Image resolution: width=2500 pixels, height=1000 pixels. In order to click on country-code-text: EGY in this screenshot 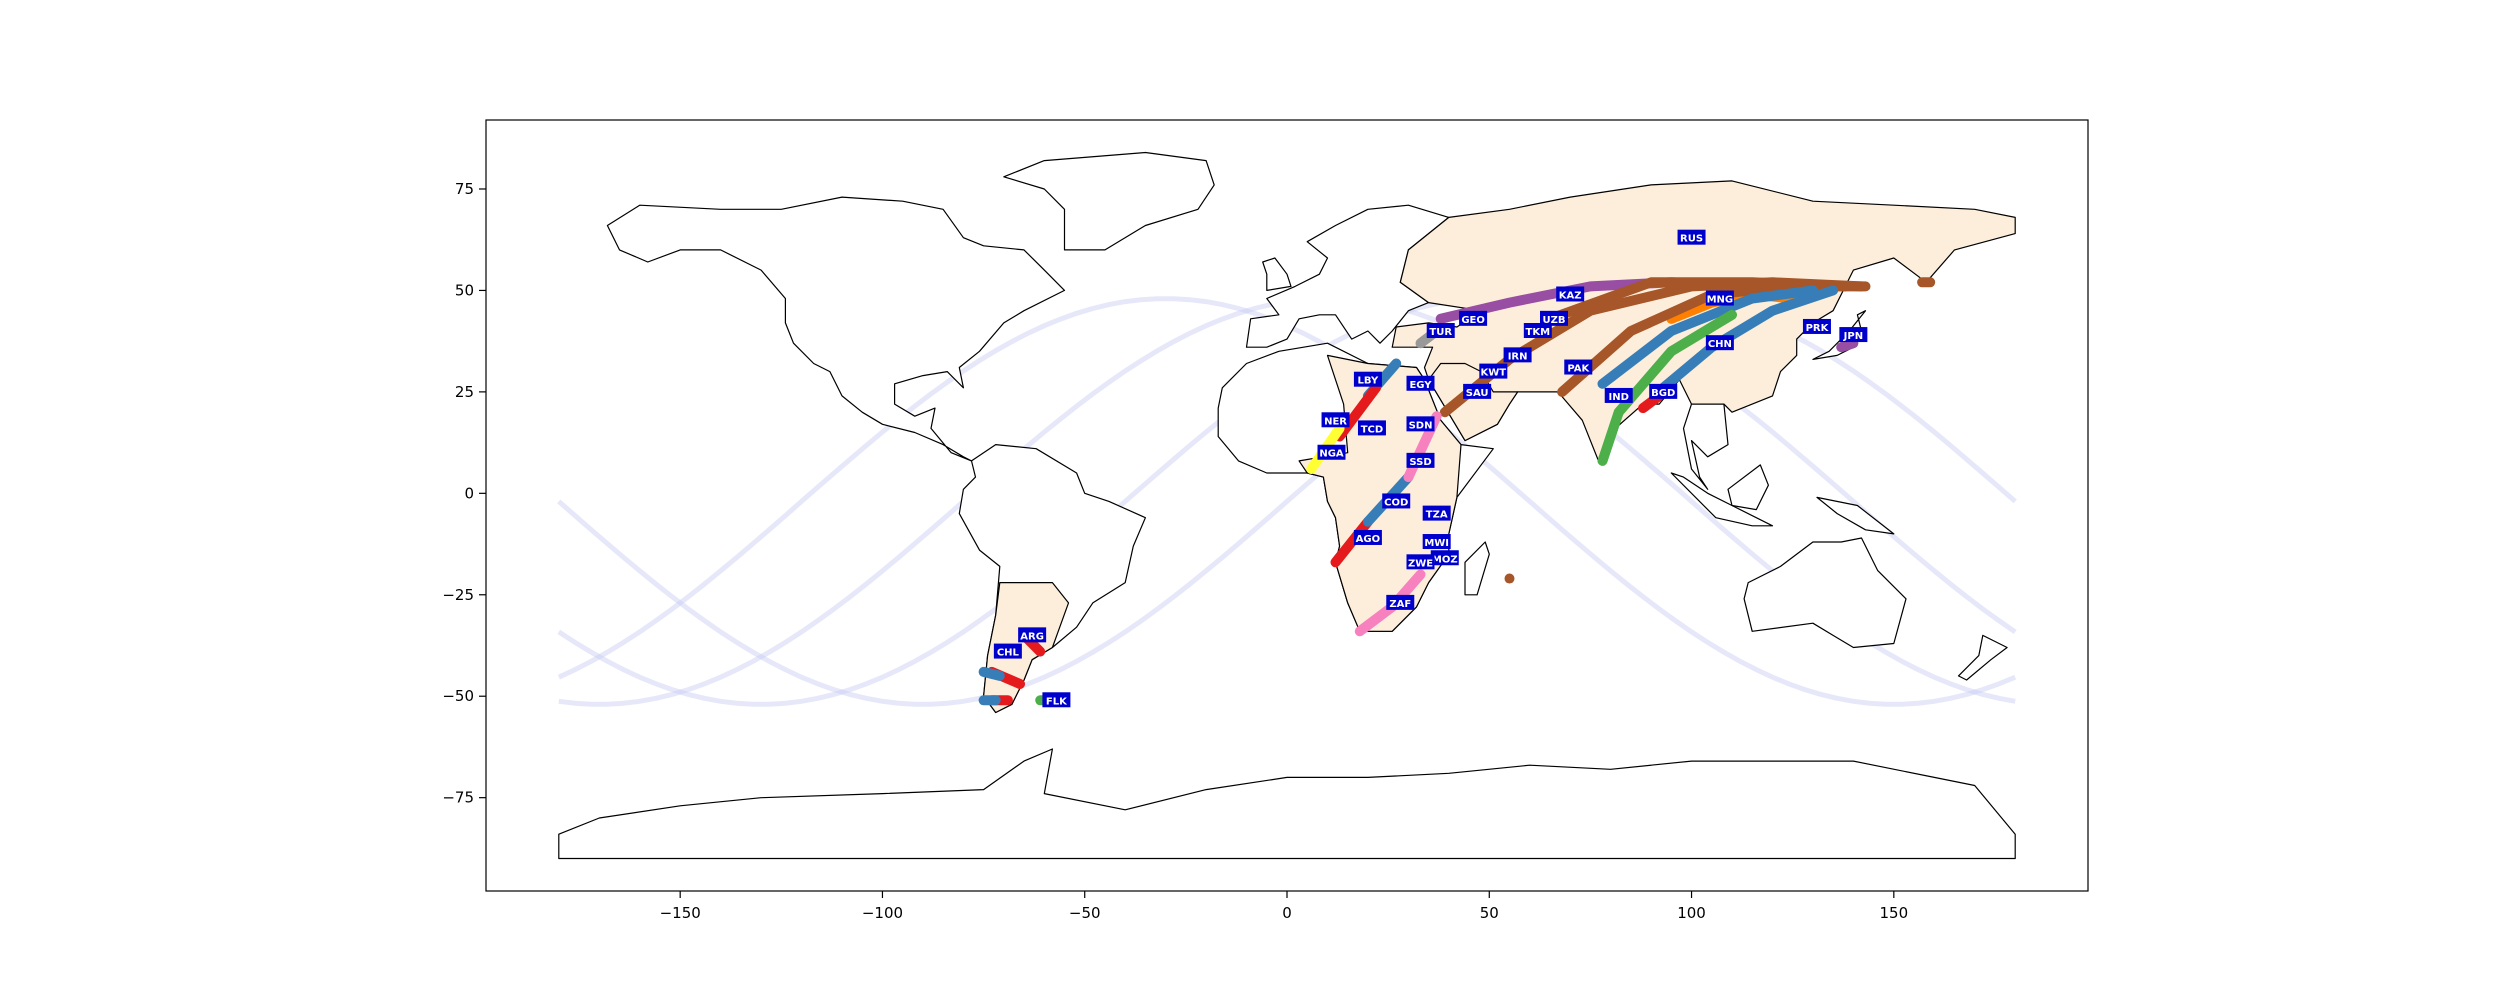, I will do `click(1420, 385)`.